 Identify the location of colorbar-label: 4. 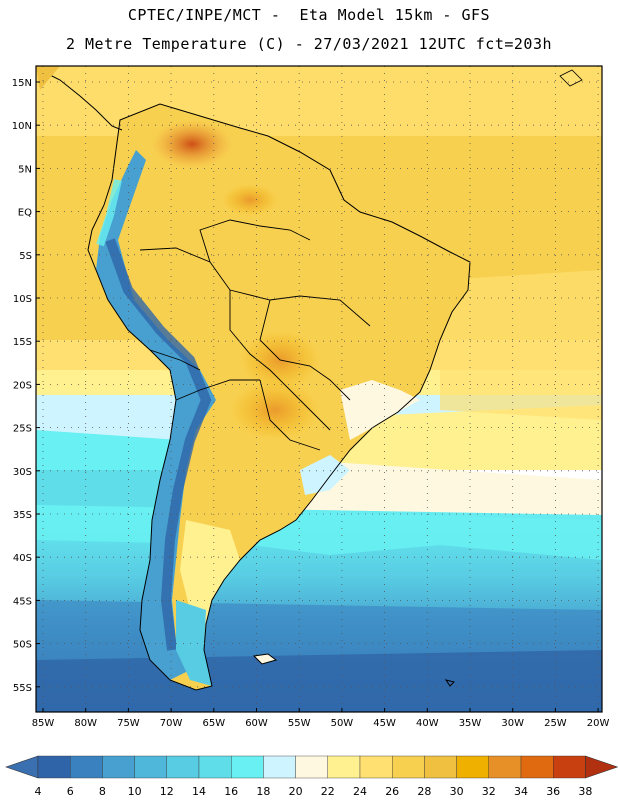
(38, 791).